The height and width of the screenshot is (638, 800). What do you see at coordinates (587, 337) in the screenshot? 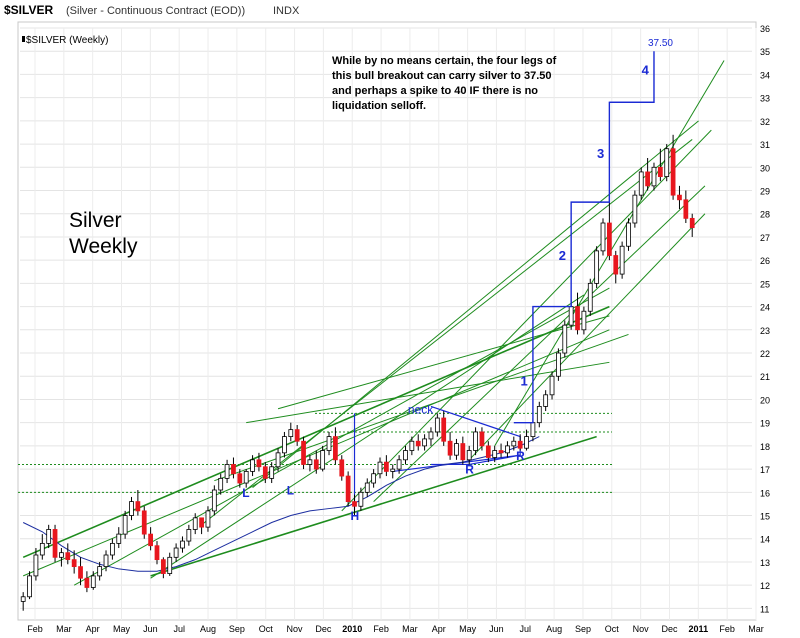
I see `trend-line` at bounding box center [587, 337].